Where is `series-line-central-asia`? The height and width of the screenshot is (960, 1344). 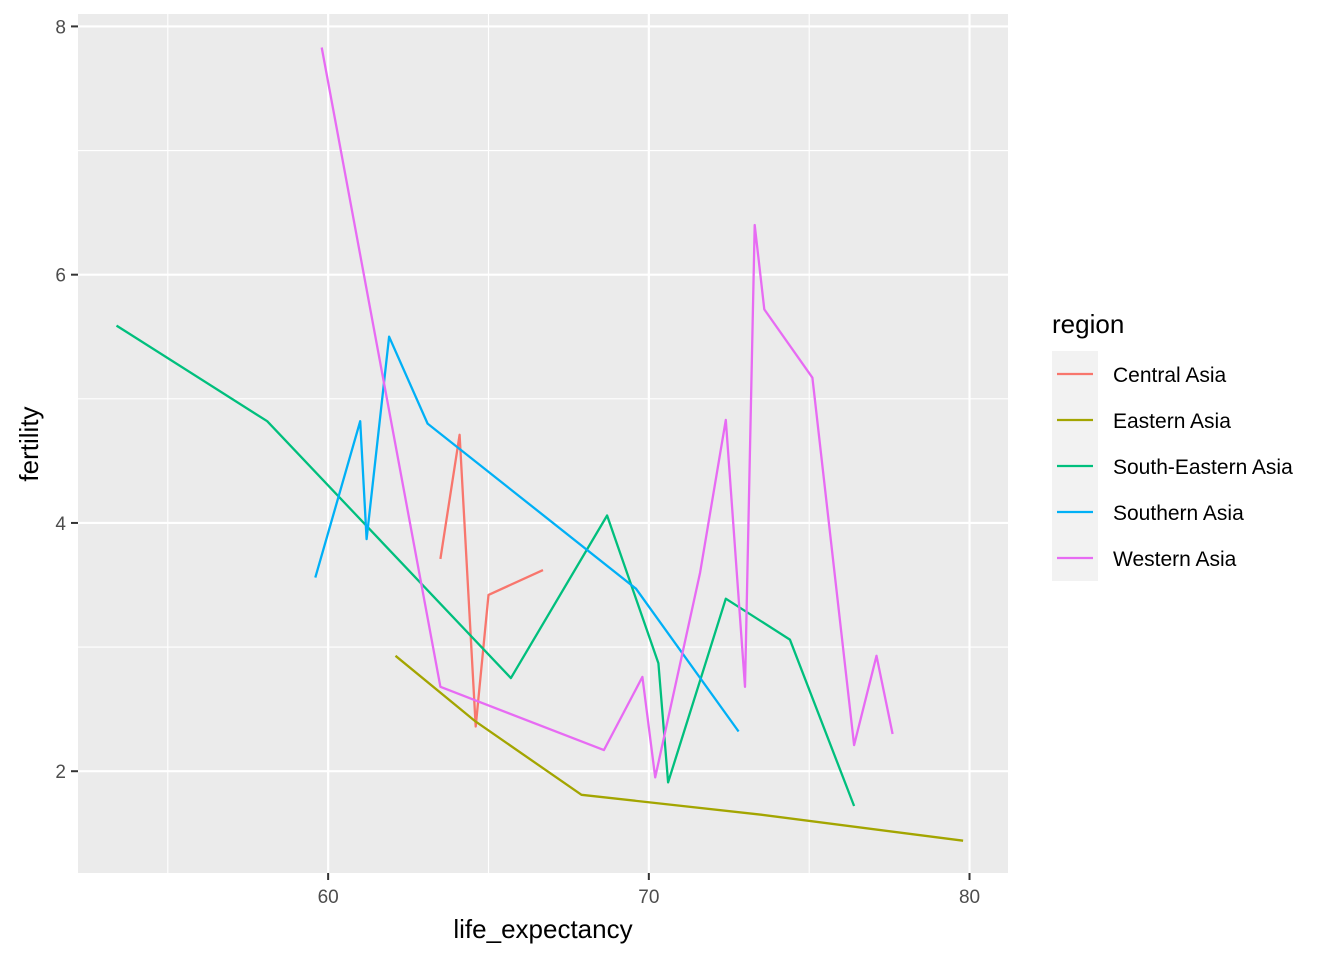
series-line-central-asia is located at coordinates (491, 580).